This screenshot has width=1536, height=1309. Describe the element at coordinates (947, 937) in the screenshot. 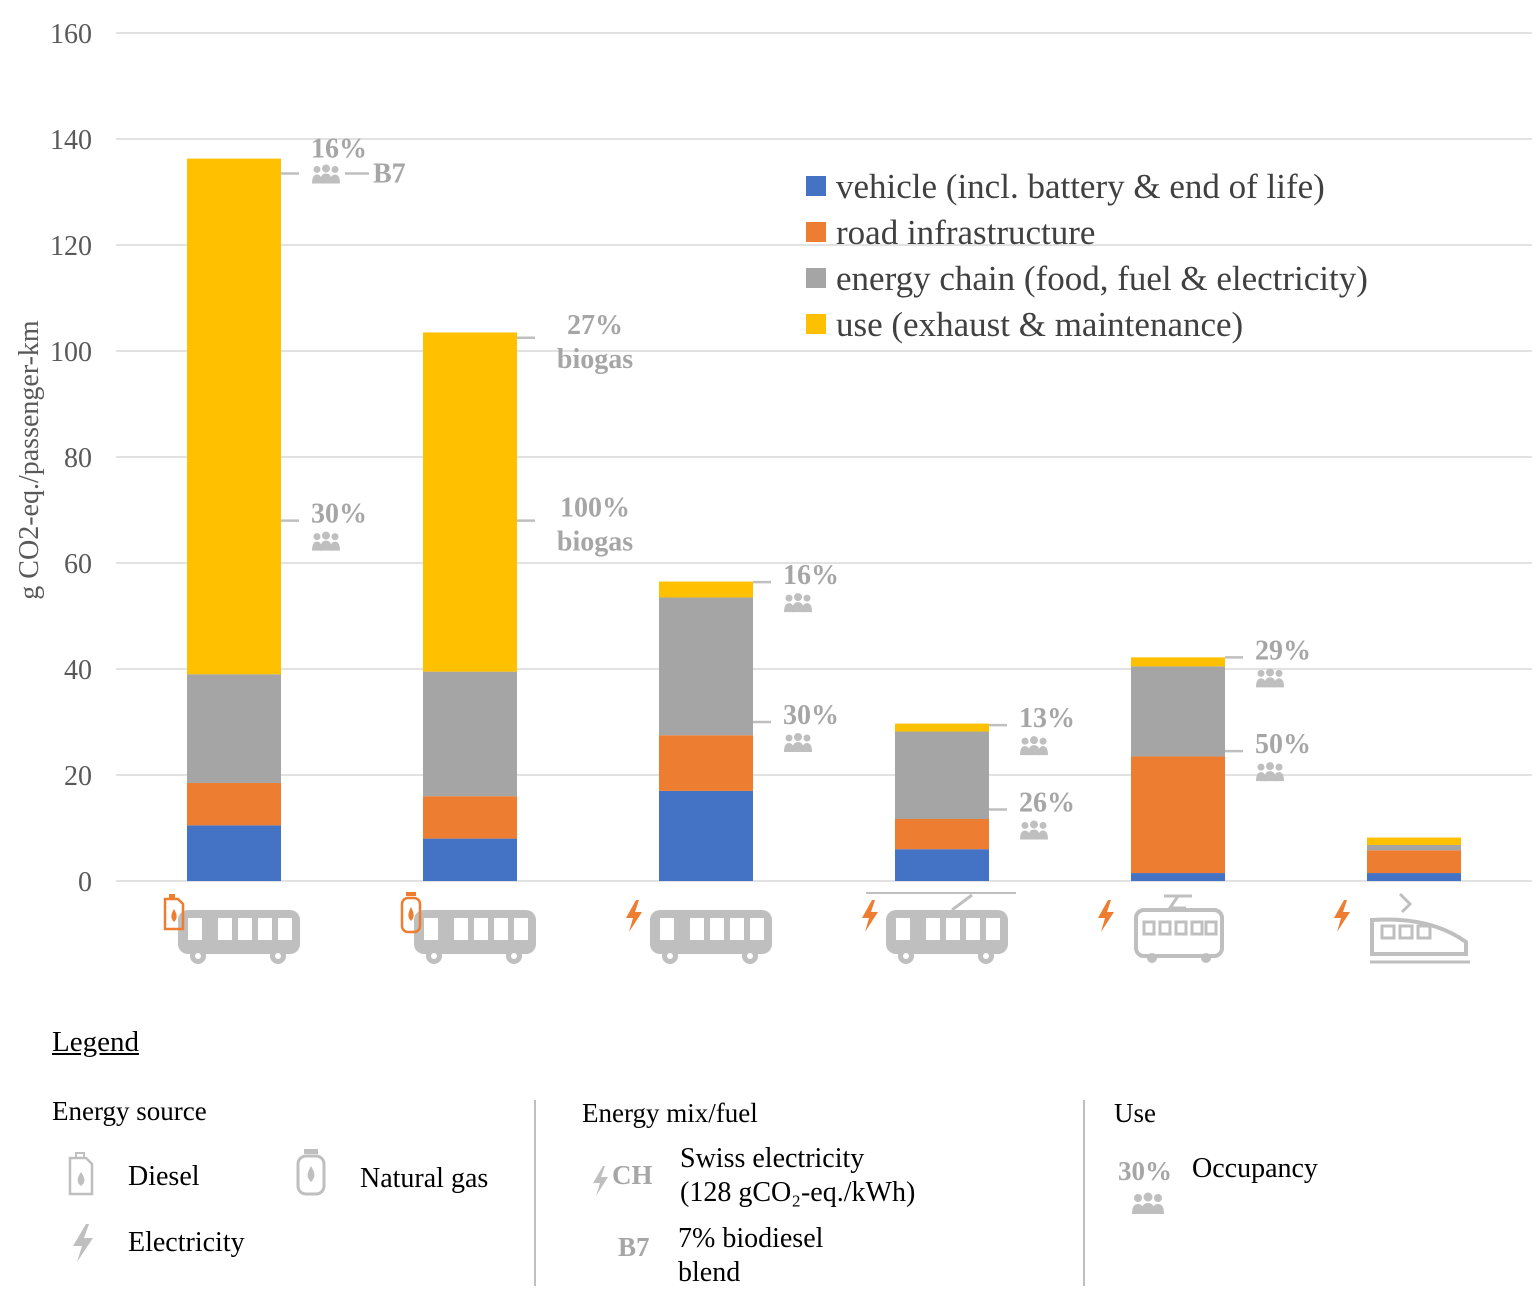

I see `trolleybus-icon` at that location.